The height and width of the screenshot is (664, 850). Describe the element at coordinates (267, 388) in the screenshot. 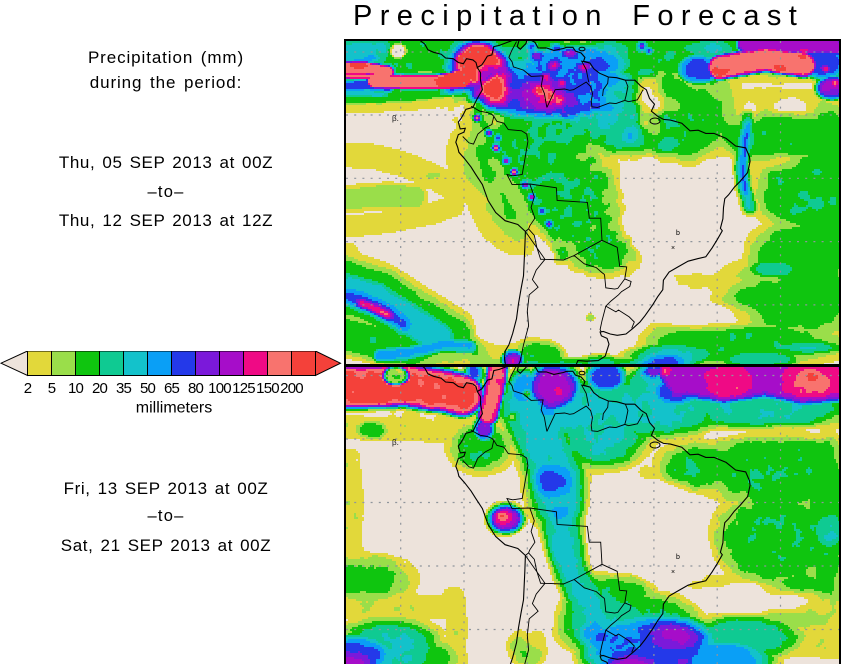

I see `svg-text: 150` at that location.